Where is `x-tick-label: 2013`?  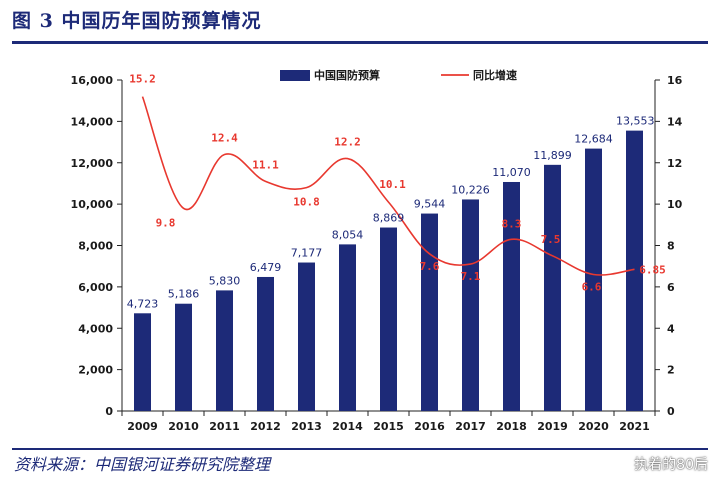
x-tick-label: 2013 is located at coordinates (306, 426).